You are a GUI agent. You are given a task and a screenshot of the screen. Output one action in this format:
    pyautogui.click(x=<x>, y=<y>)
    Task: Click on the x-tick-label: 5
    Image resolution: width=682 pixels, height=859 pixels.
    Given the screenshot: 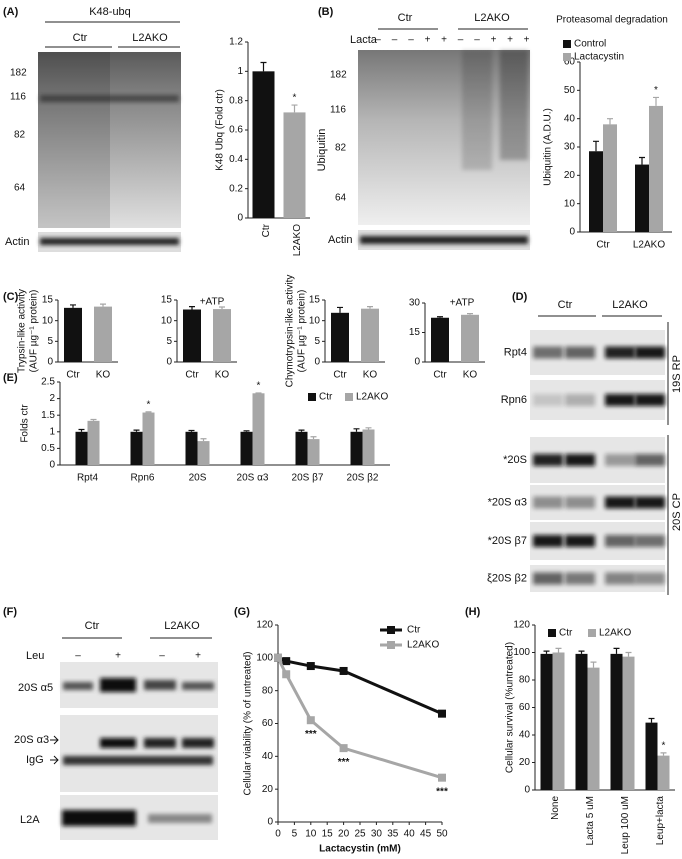 What is the action you would take?
    pyautogui.click(x=295, y=834)
    